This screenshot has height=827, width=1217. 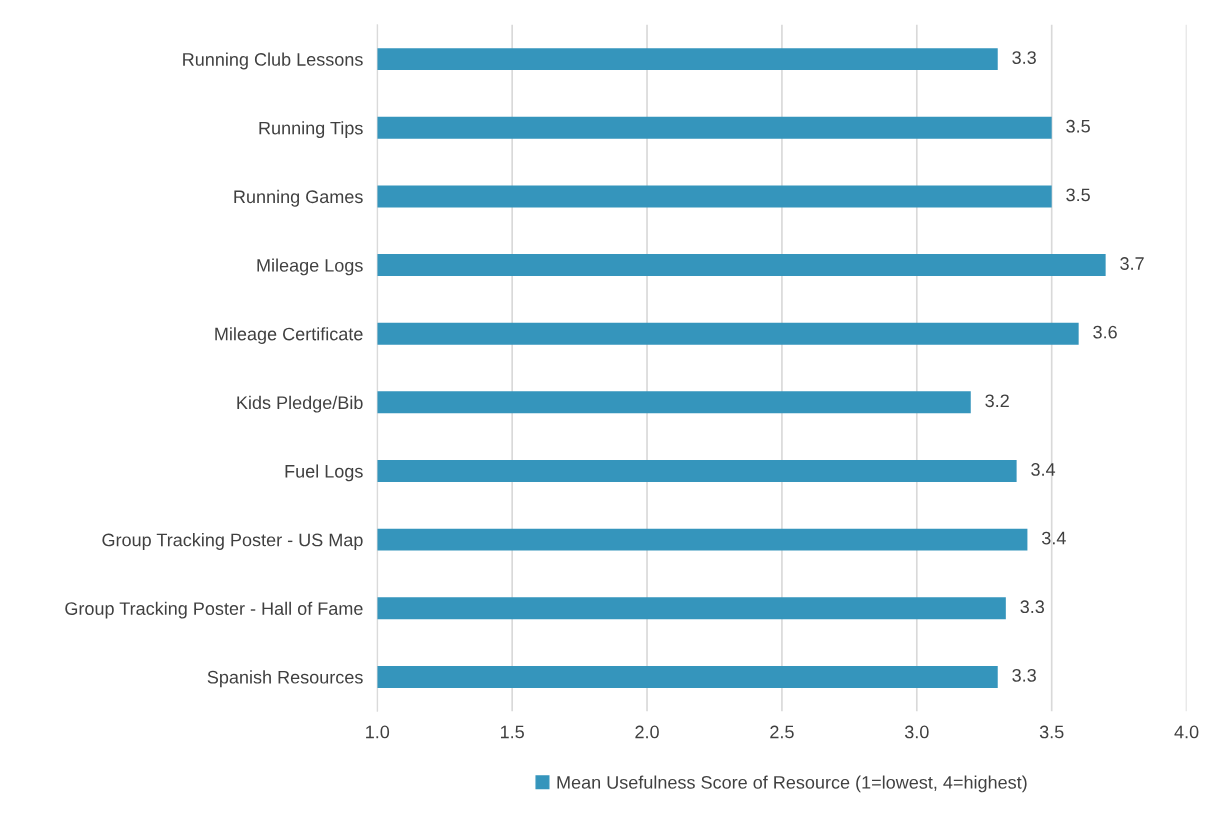 What do you see at coordinates (997, 401) in the screenshot?
I see `data-label: 3.2` at bounding box center [997, 401].